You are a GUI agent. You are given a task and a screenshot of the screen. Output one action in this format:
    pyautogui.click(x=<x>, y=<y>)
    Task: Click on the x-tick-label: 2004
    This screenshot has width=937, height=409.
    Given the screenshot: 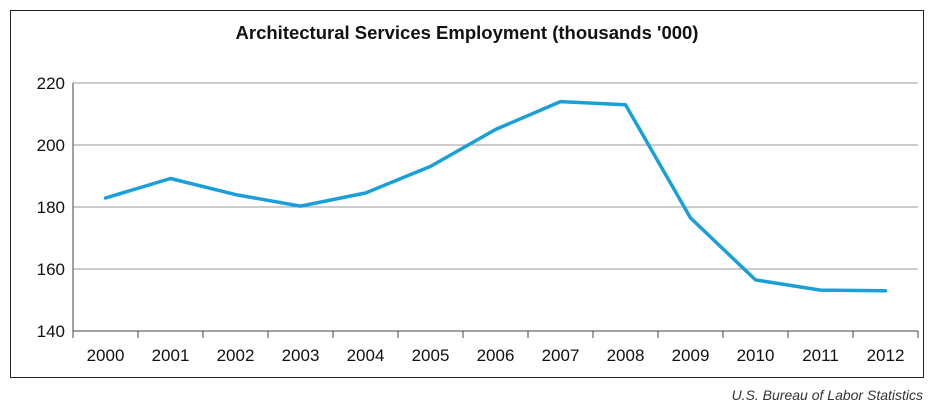 What is the action you would take?
    pyautogui.click(x=366, y=355)
    